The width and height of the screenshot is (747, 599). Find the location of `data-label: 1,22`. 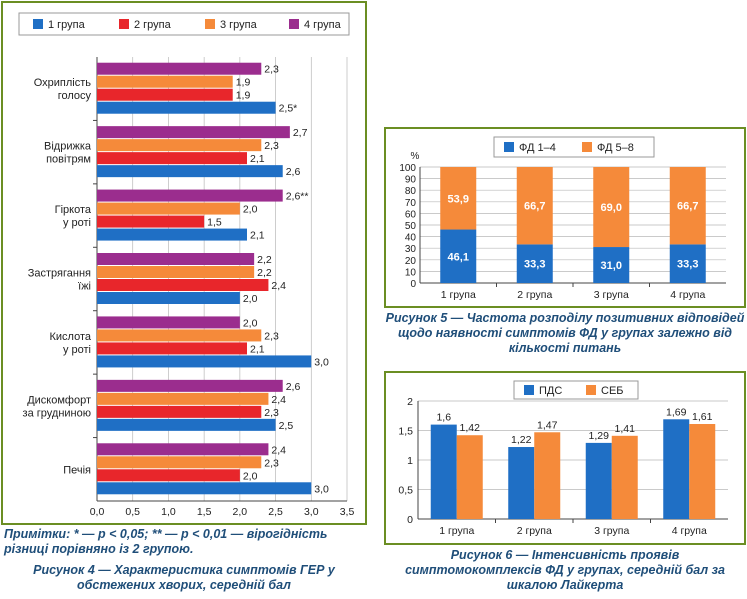

data-label: 1,22 is located at coordinates (521, 440).